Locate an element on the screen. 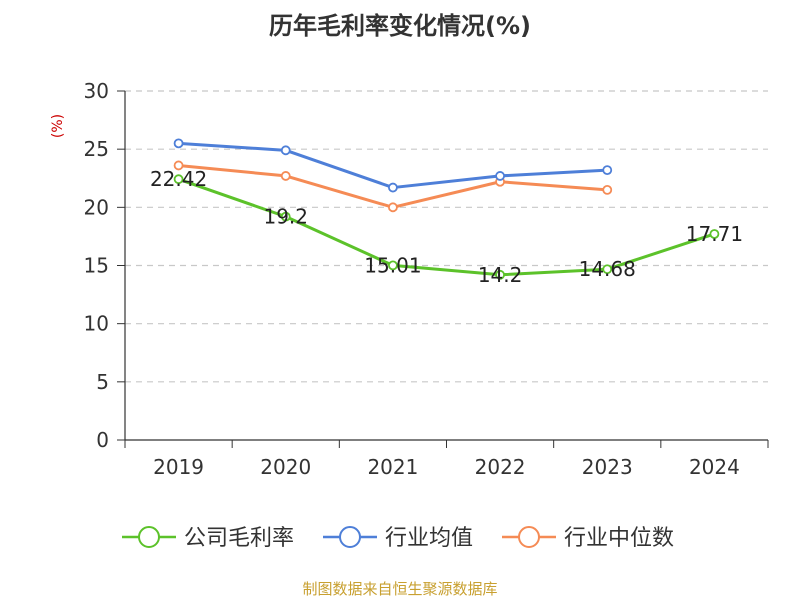  legend: 公司毛利率 行业均值 行业中位数 is located at coordinates (398, 538).